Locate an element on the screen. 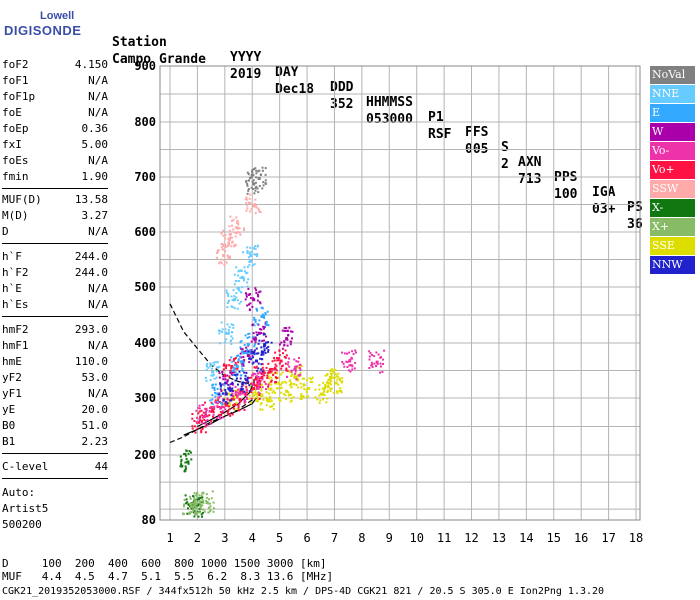  legend-entry-nne: NNE is located at coordinates (672, 94).